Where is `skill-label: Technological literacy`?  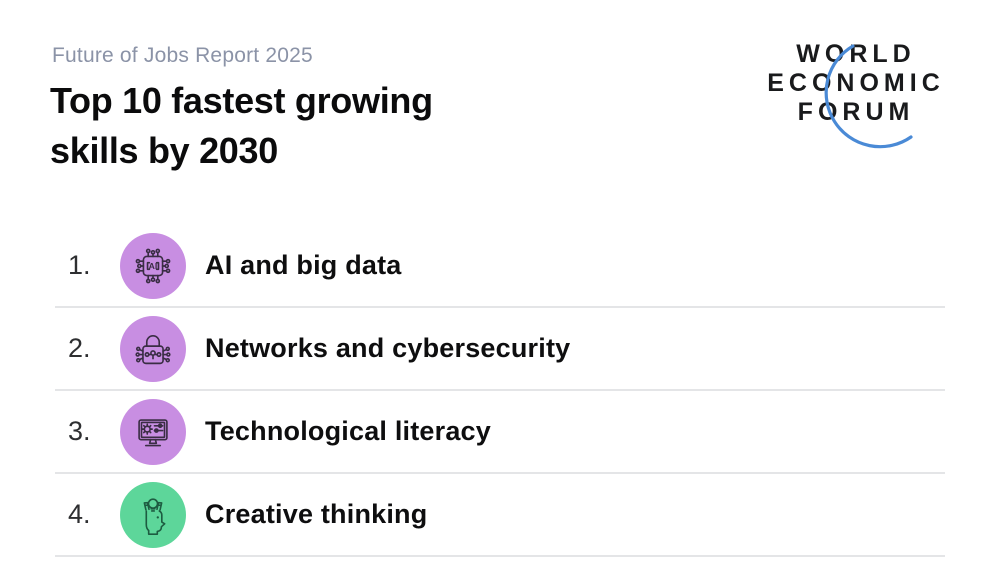
skill-label: Technological literacy is located at coordinates (348, 431).